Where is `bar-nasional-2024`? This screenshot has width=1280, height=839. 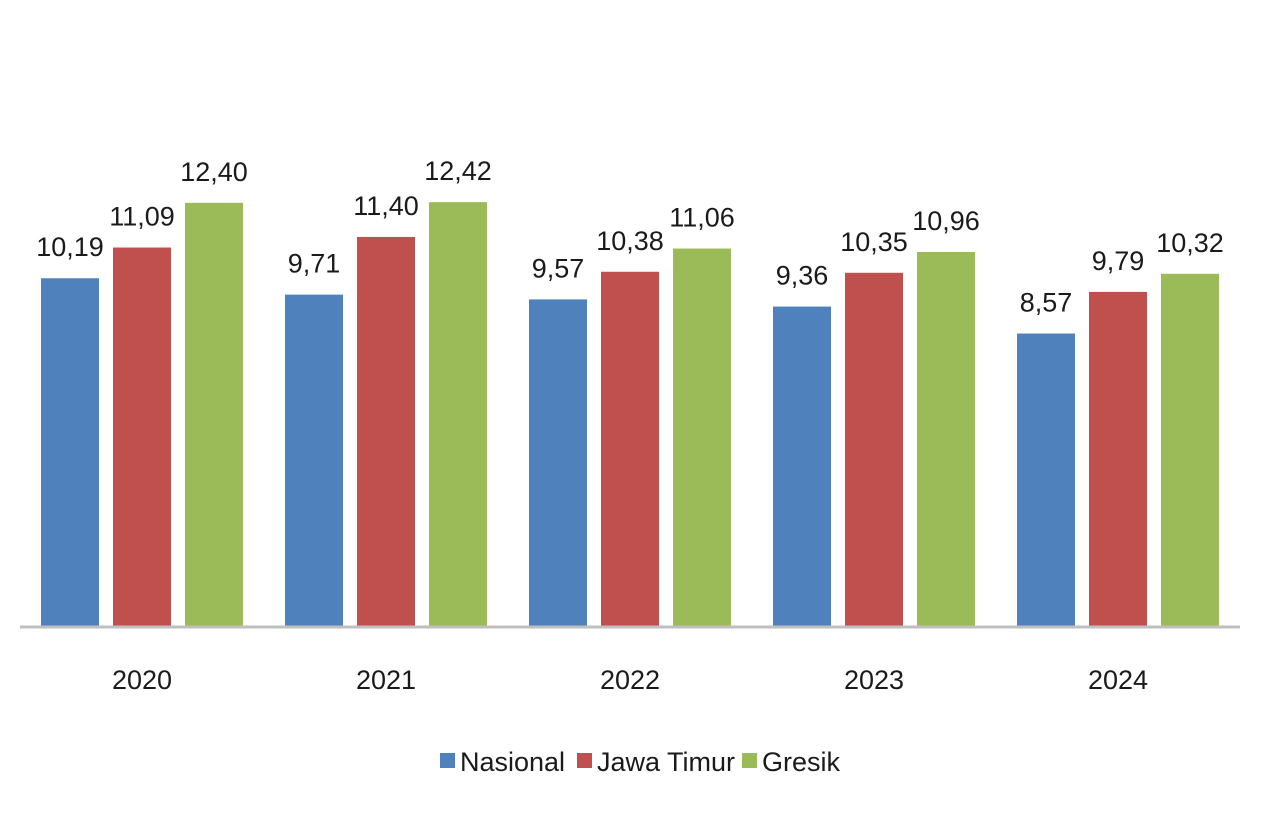
bar-nasional-2024 is located at coordinates (1046, 479).